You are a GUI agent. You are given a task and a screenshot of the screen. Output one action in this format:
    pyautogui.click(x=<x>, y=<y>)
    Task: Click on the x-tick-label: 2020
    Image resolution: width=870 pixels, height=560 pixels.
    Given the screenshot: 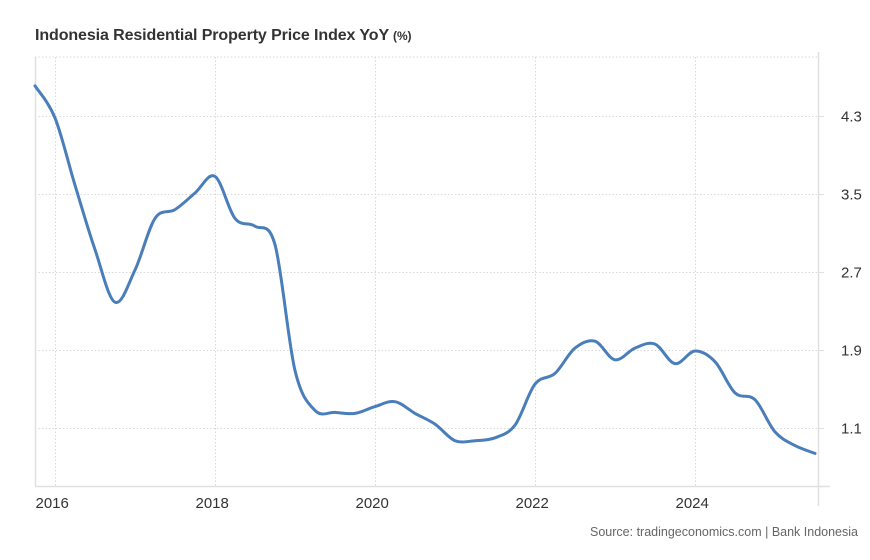 What is the action you would take?
    pyautogui.click(x=372, y=503)
    